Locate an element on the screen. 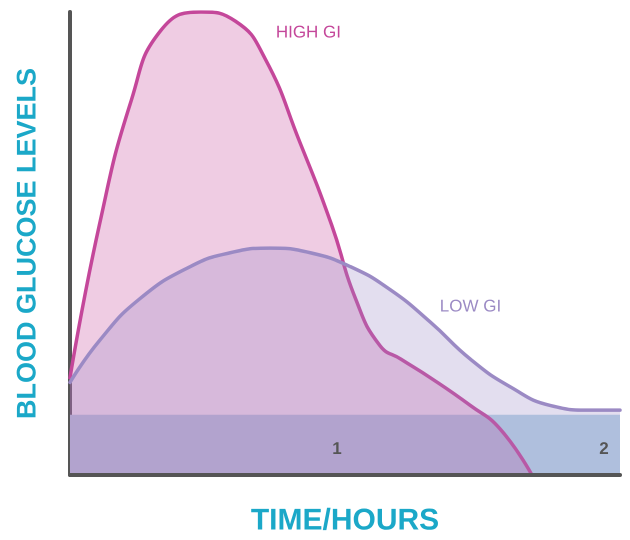 This screenshot has width=630, height=540. x-axis-title: TIME/HOURS is located at coordinates (345, 520).